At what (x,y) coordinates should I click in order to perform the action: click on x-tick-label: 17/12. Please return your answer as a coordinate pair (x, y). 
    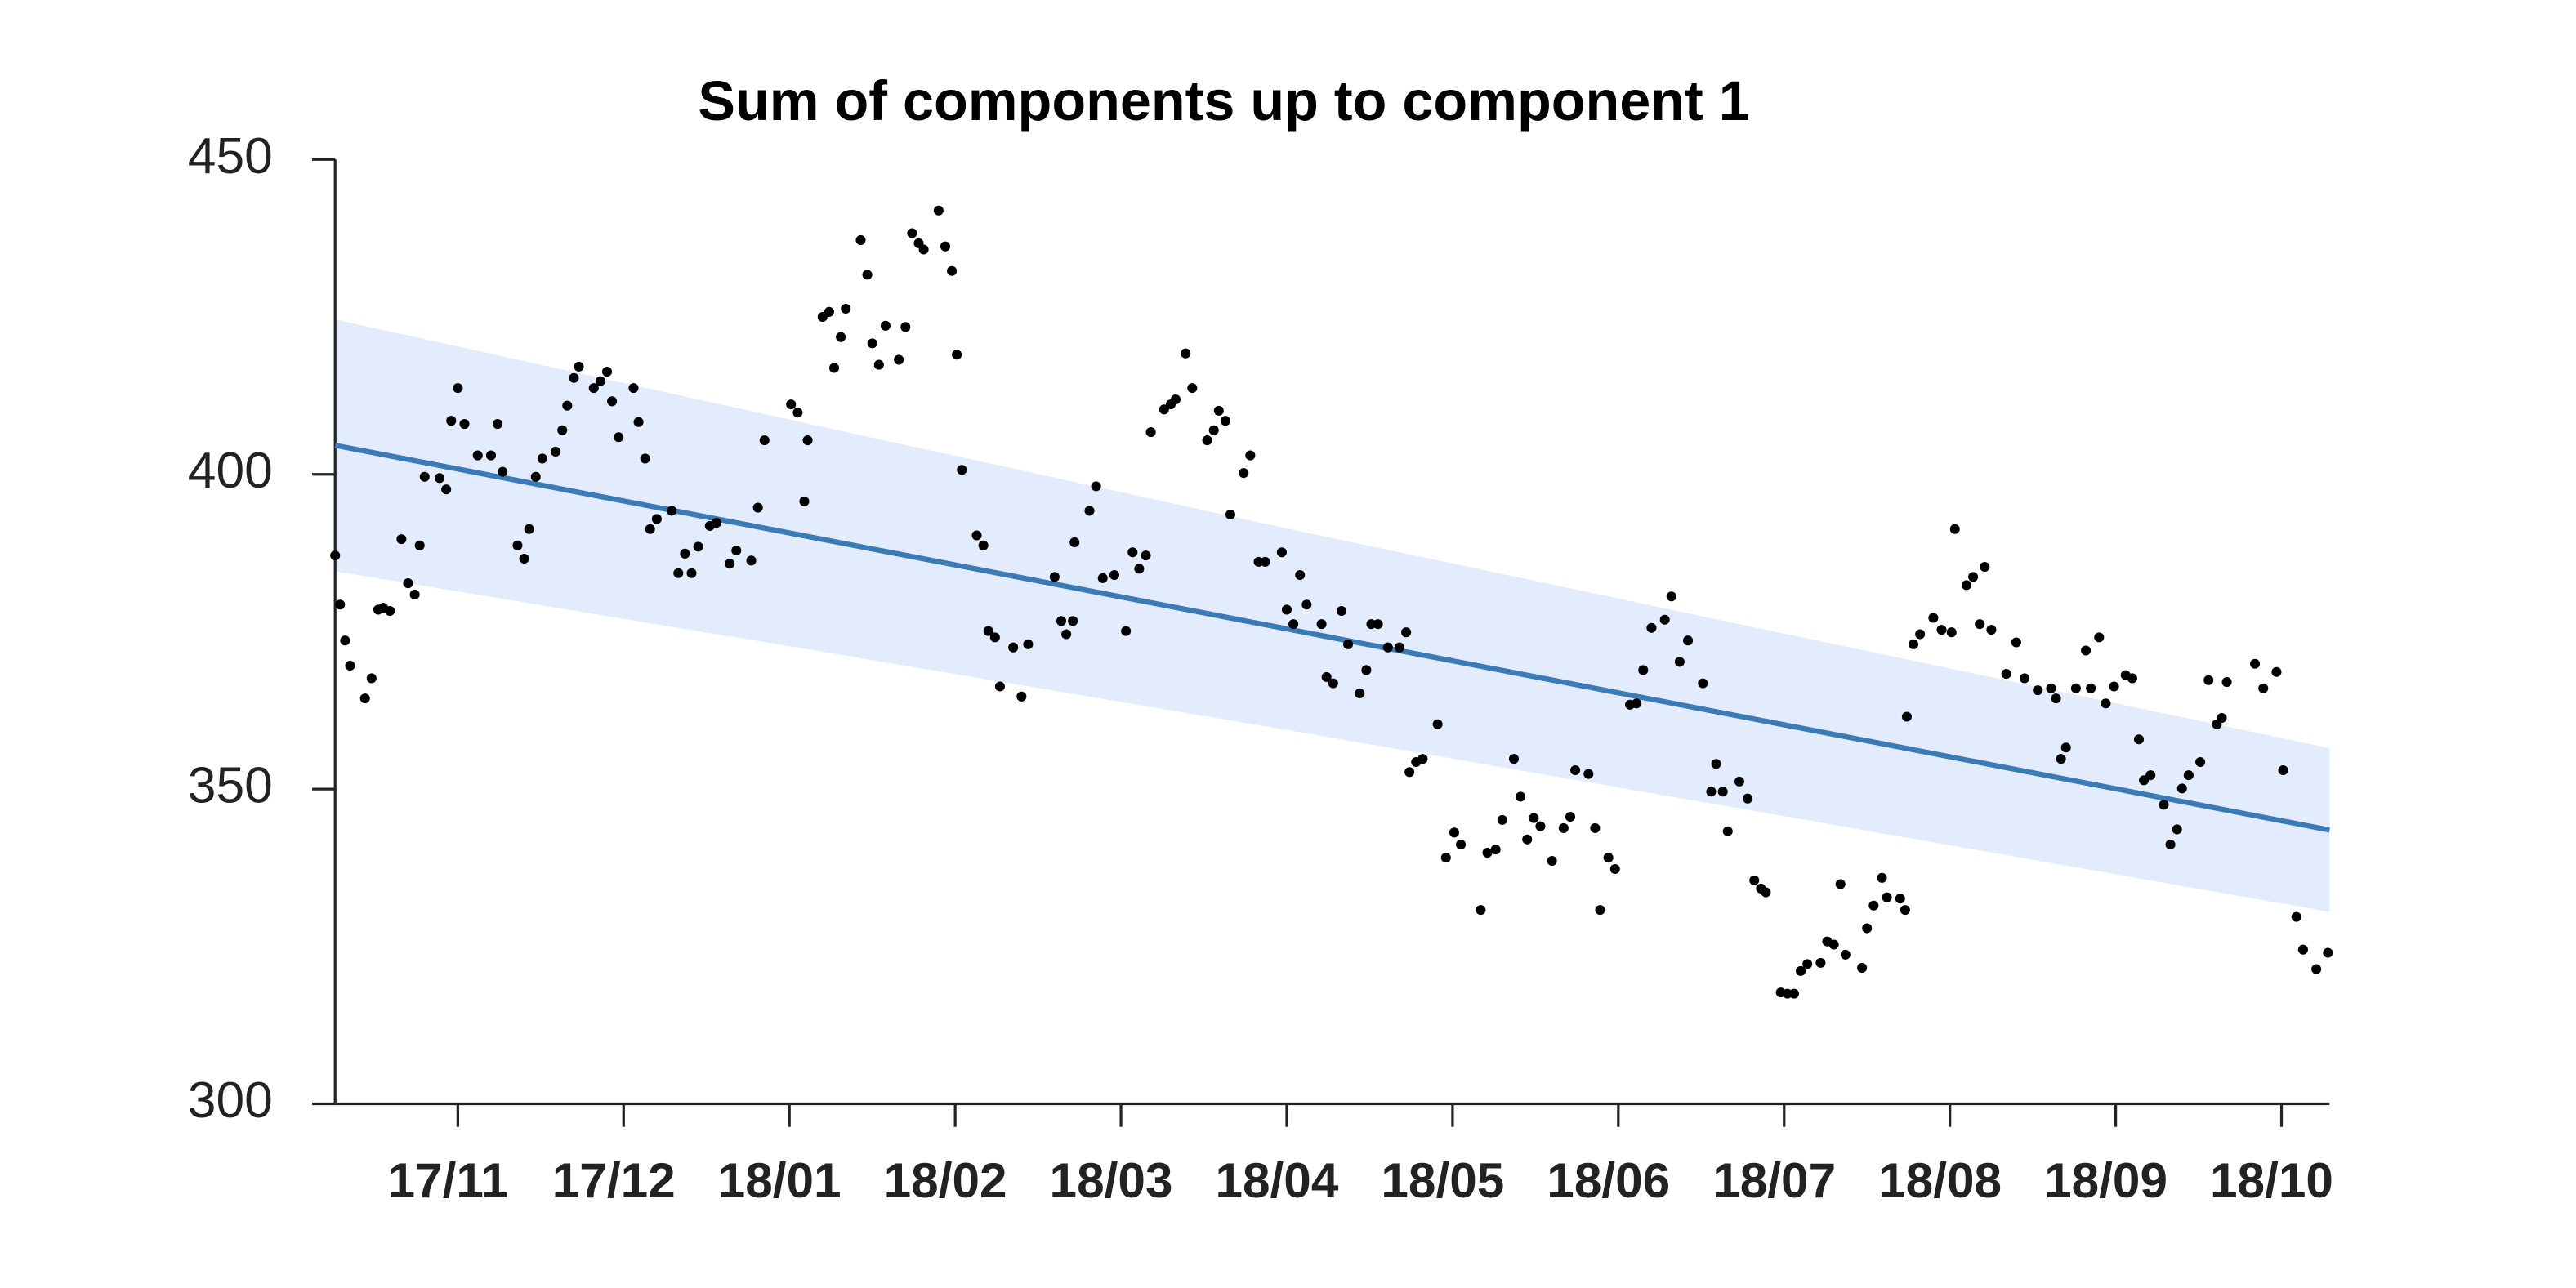
    Looking at the image, I should click on (614, 1180).